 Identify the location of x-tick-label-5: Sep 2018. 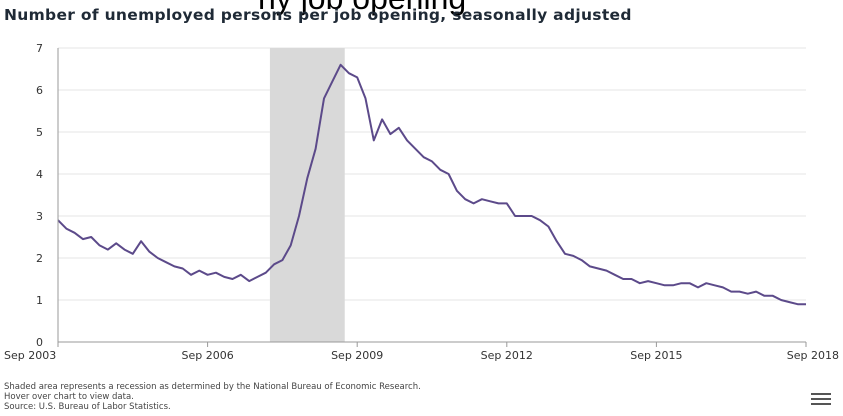
(813, 355).